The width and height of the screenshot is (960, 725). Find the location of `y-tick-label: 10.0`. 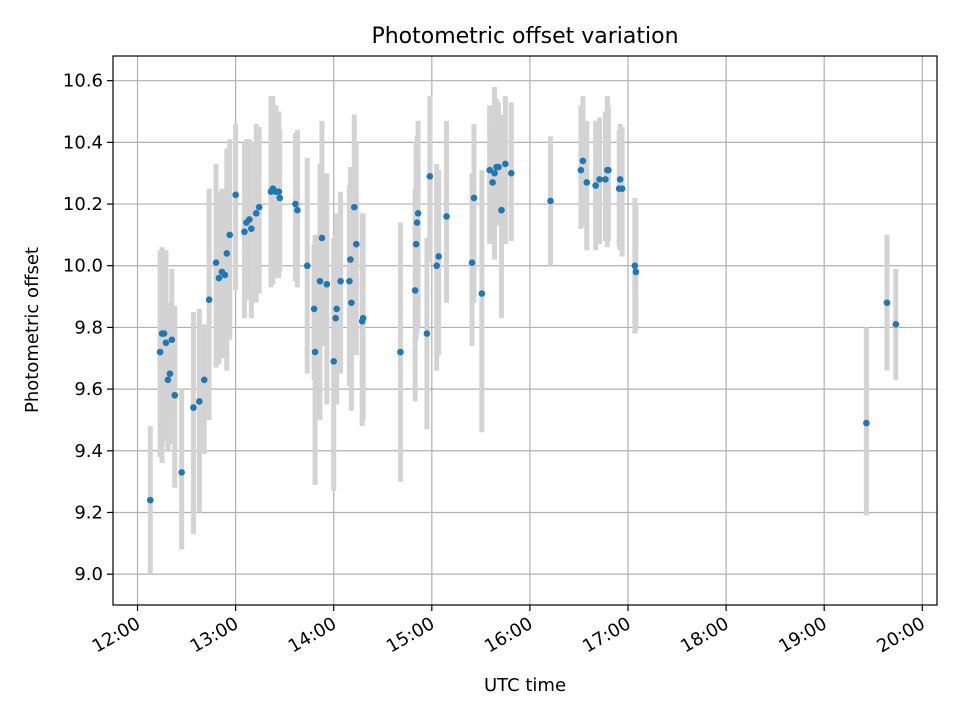

y-tick-label: 10.0 is located at coordinates (83, 266).